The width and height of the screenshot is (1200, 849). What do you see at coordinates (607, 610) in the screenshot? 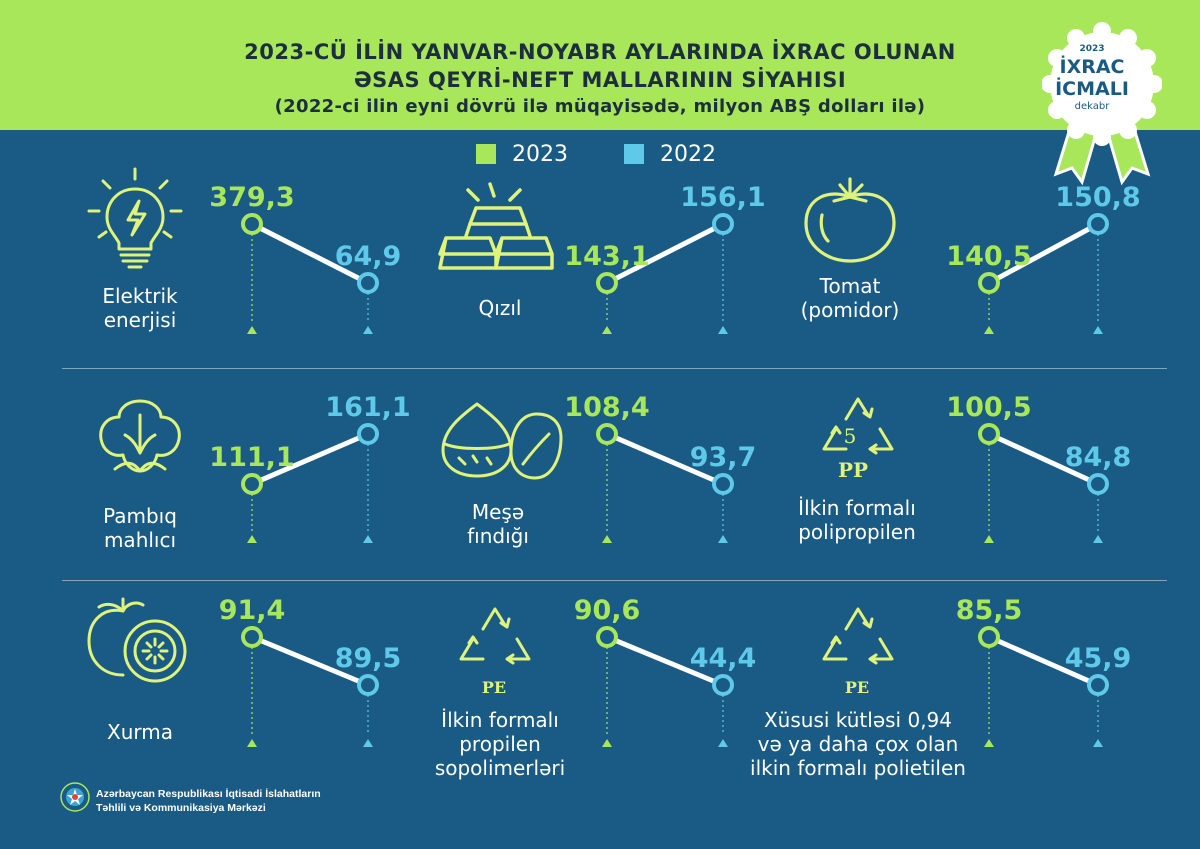
I see `value-label-2023: 90,6` at bounding box center [607, 610].